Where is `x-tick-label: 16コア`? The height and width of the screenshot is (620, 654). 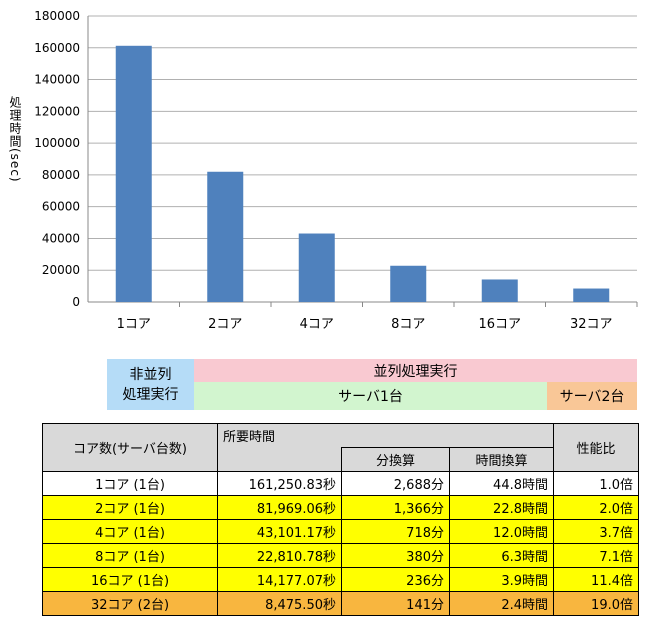 x-tick-label: 16コア is located at coordinates (499, 324).